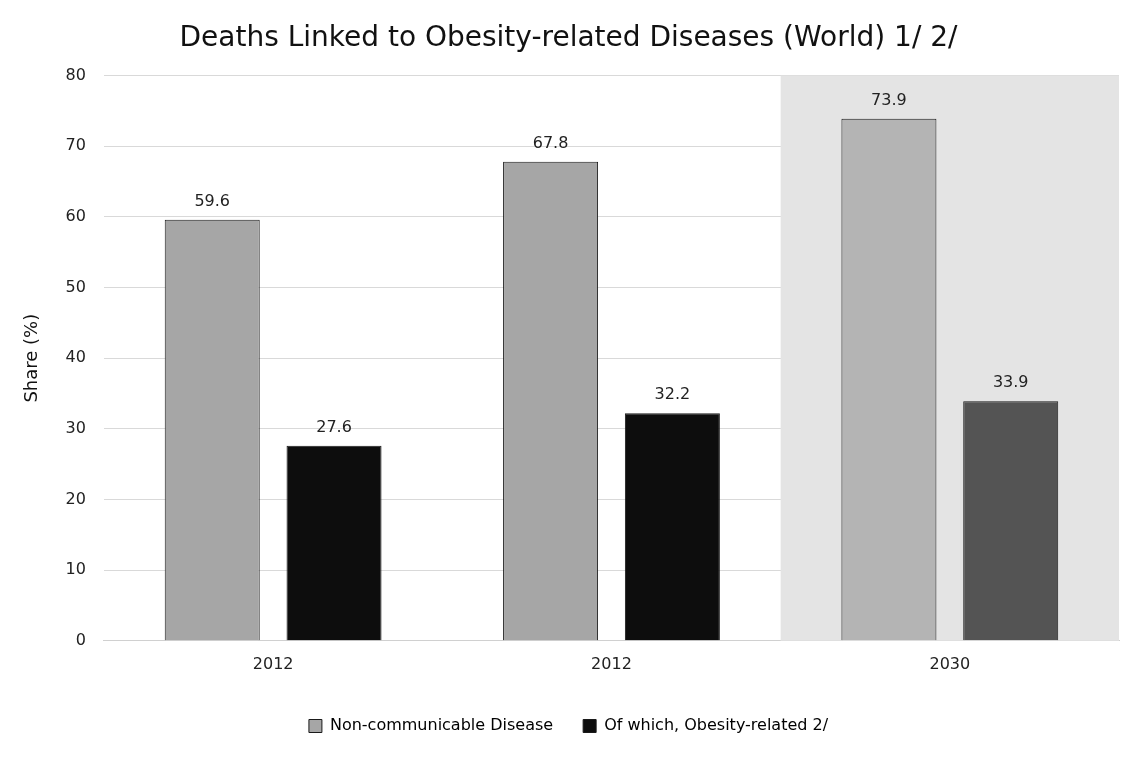  What do you see at coordinates (716, 725) in the screenshot?
I see `legend-label: Of which, Obesity-related 2/` at bounding box center [716, 725].